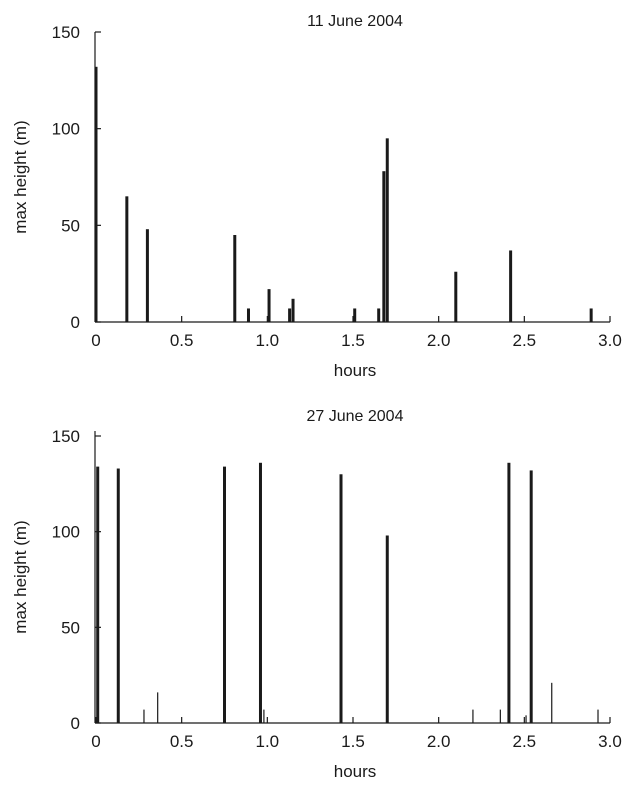  What do you see at coordinates (355, 416) in the screenshot?
I see `chart-title: 27 June 2004` at bounding box center [355, 416].